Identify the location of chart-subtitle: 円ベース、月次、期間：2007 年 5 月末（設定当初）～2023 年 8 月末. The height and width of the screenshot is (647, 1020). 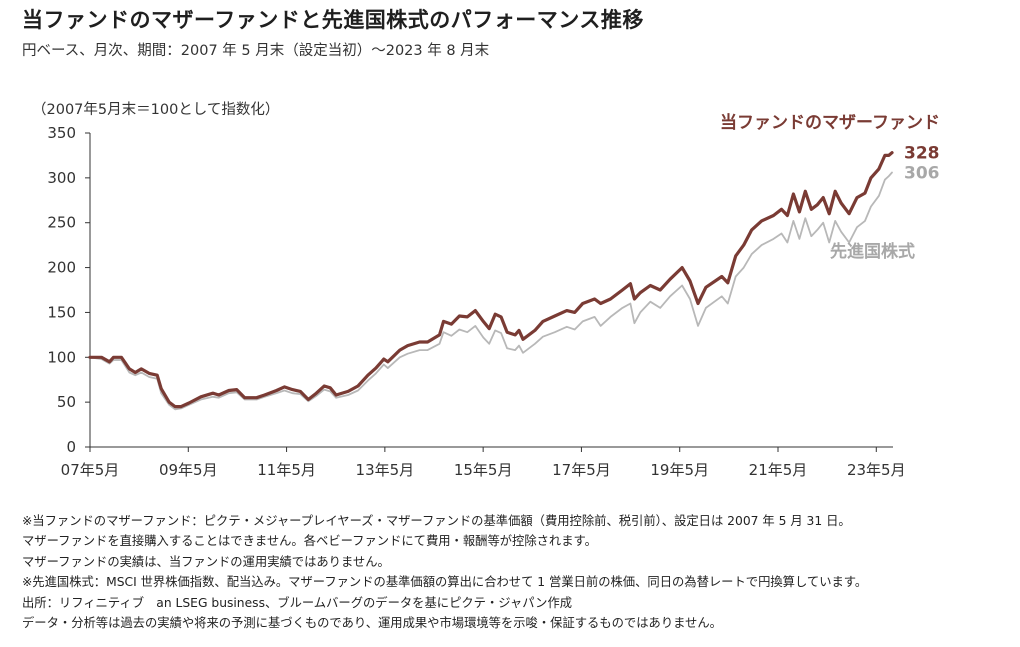
(256, 51).